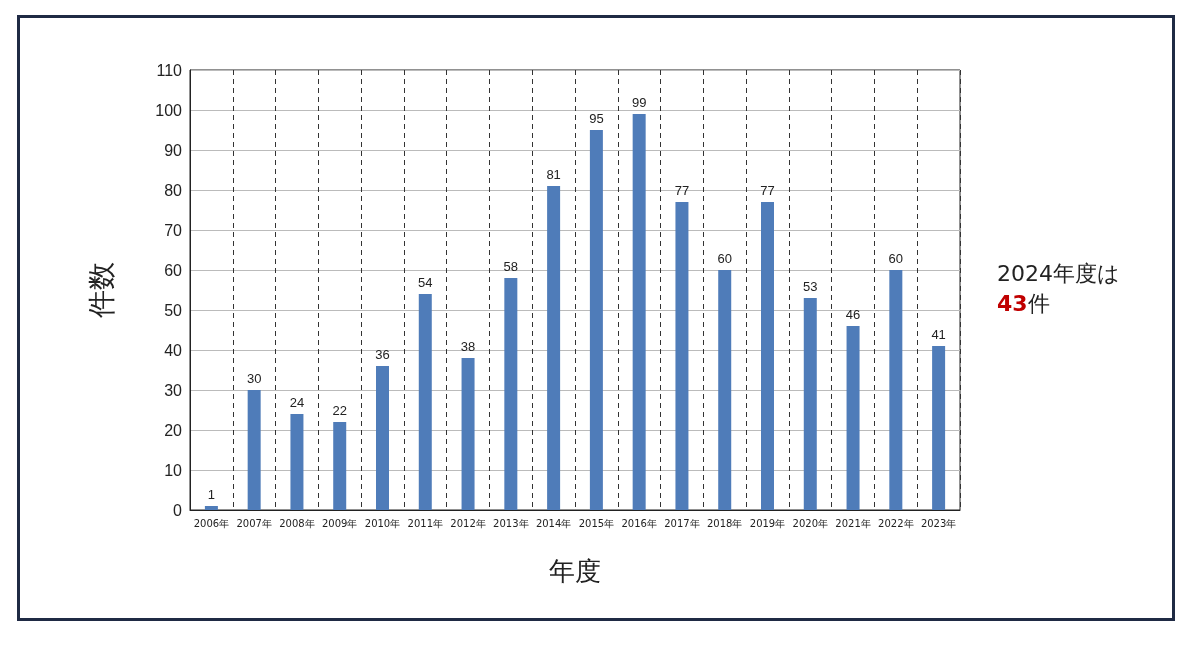  Describe the element at coordinates (169, 70) in the screenshot. I see `y-tick-label: 110` at that location.